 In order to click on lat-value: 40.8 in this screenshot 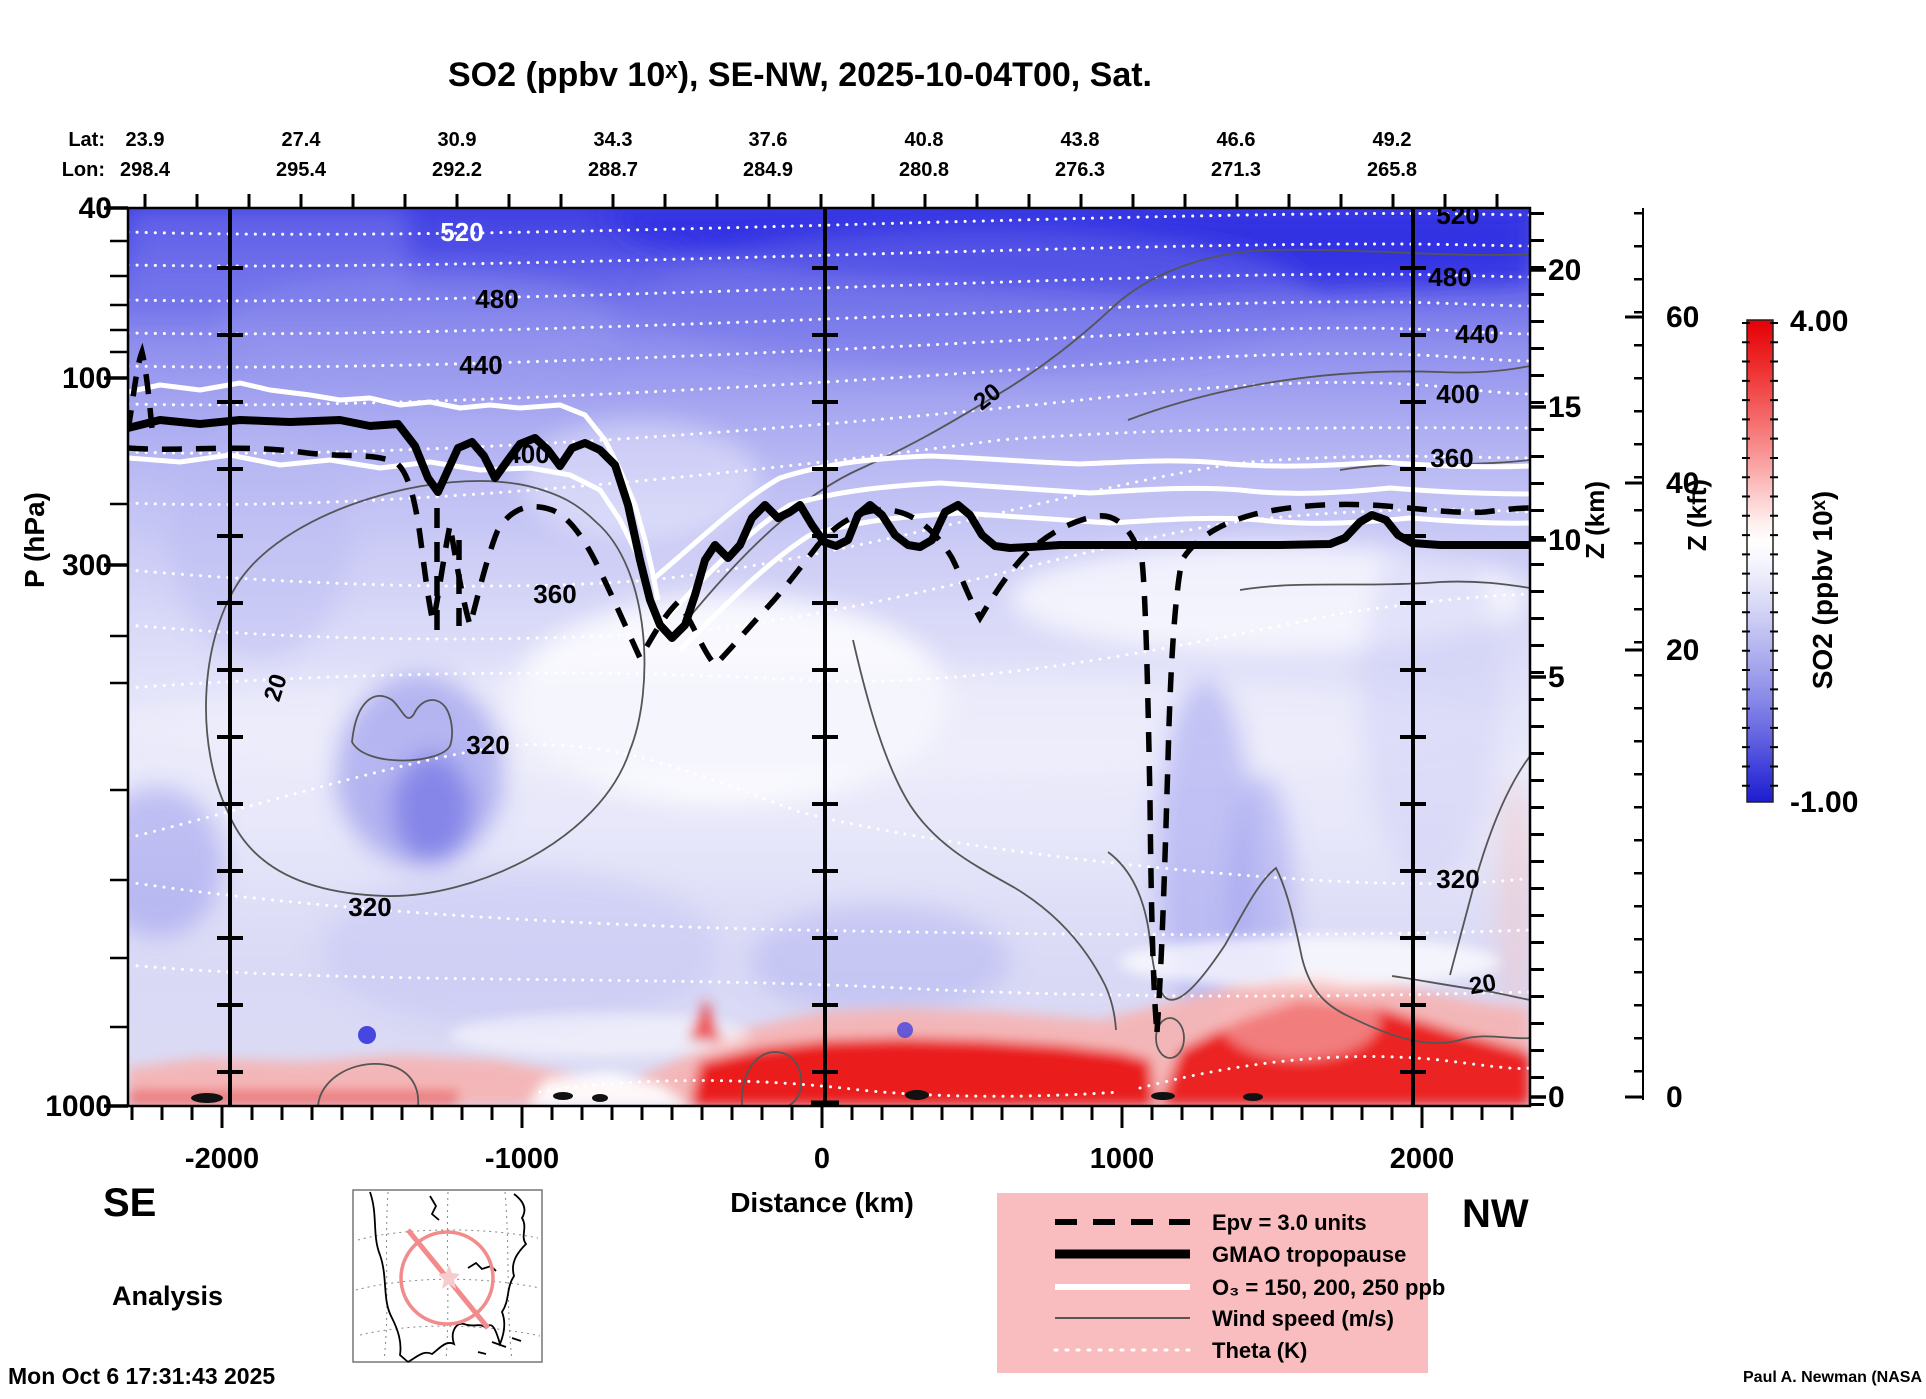, I will do `click(924, 140)`.